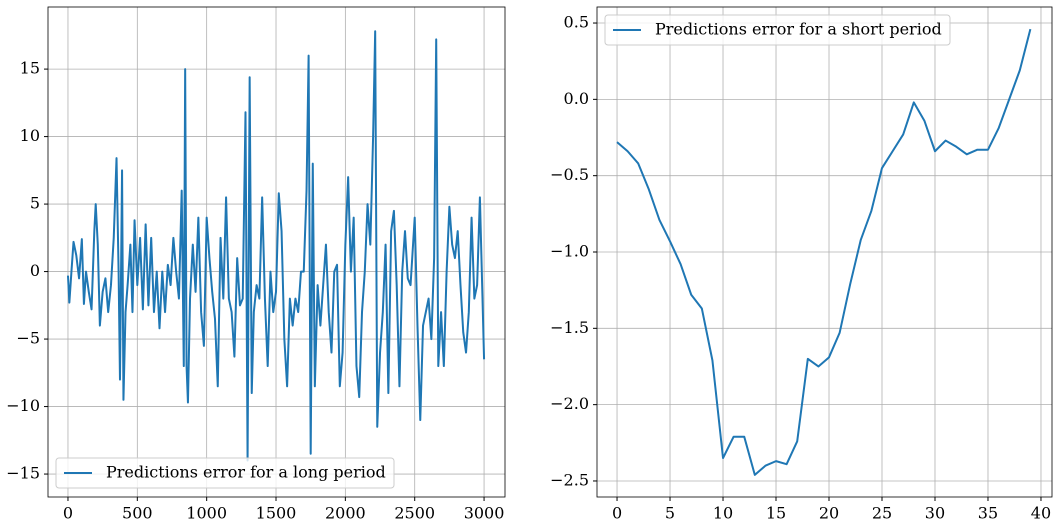 This screenshot has height=527, width=1059. I want to click on y-tick-label: −5, so click(28, 338).